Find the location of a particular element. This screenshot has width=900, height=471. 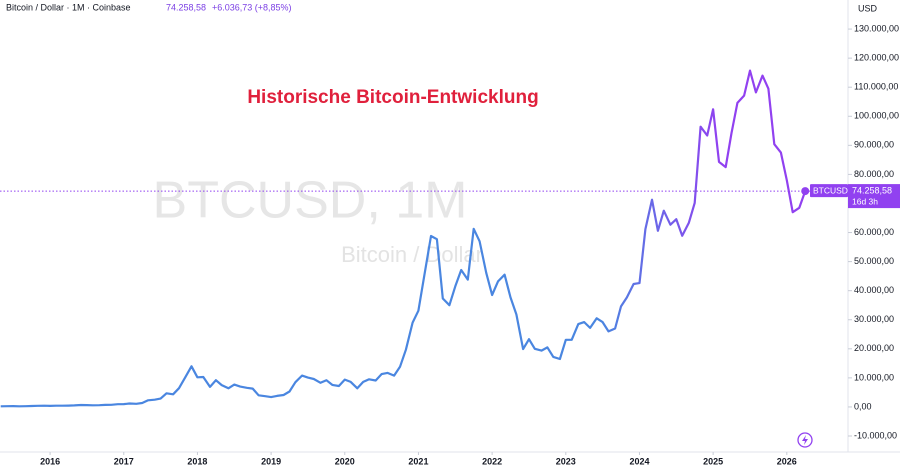

x-tick-label: 2021 is located at coordinates (418, 461).